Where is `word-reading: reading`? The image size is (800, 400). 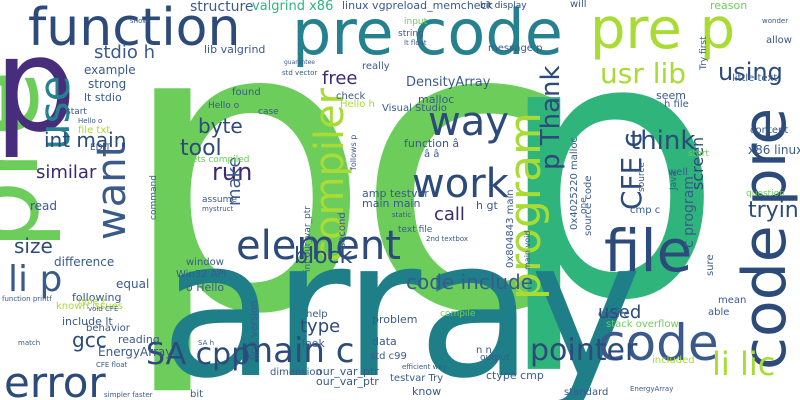
word-reading: reading is located at coordinates (139, 339).